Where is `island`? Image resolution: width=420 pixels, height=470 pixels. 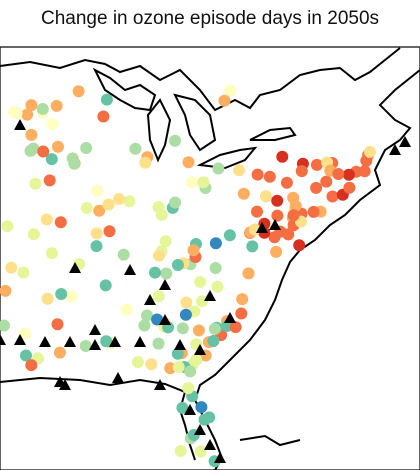 island is located at coordinates (270, 440).